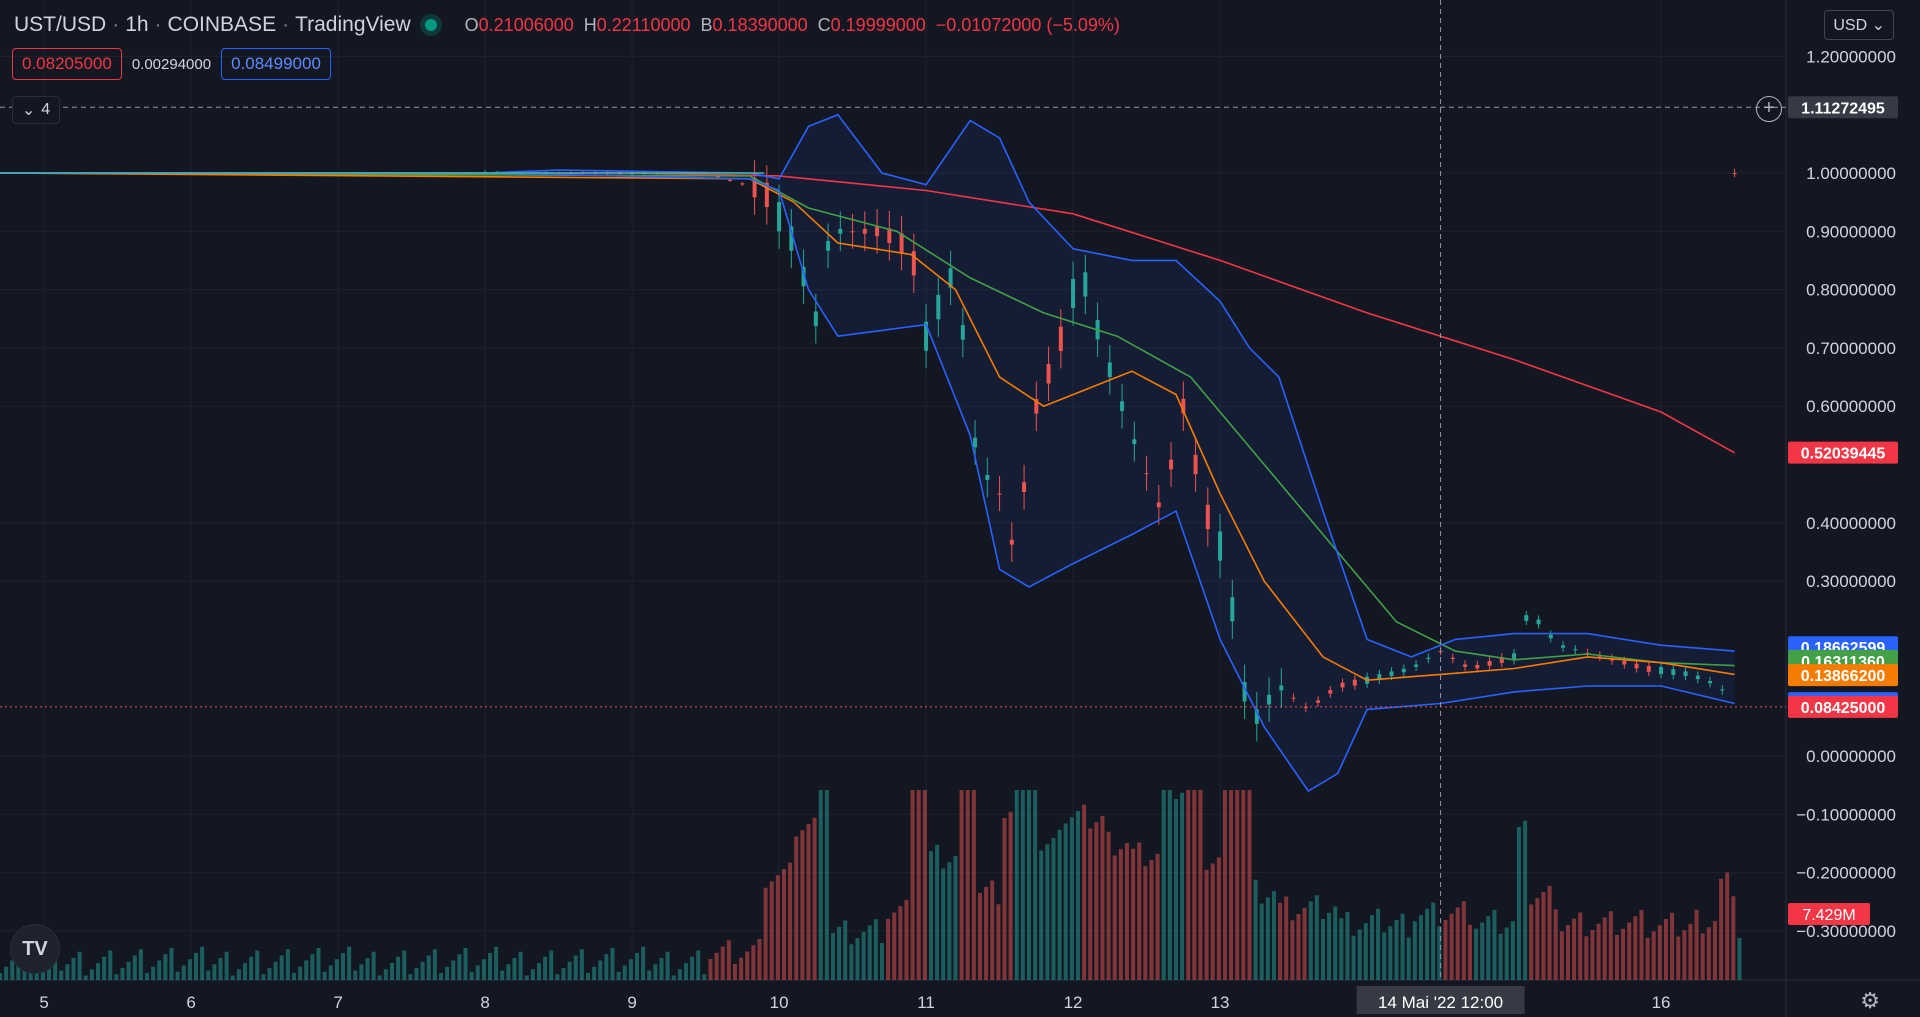  Describe the element at coordinates (1851, 581) in the screenshot. I see `y-tick-label: 0.30000000` at that location.